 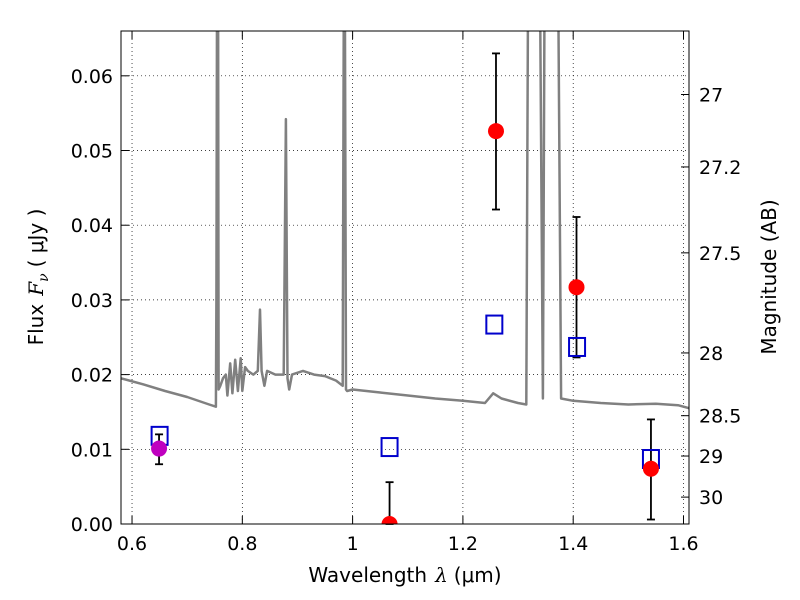 What do you see at coordinates (478, 575) in the screenshot?
I see `x-axis-label-unit: (μm)` at bounding box center [478, 575].